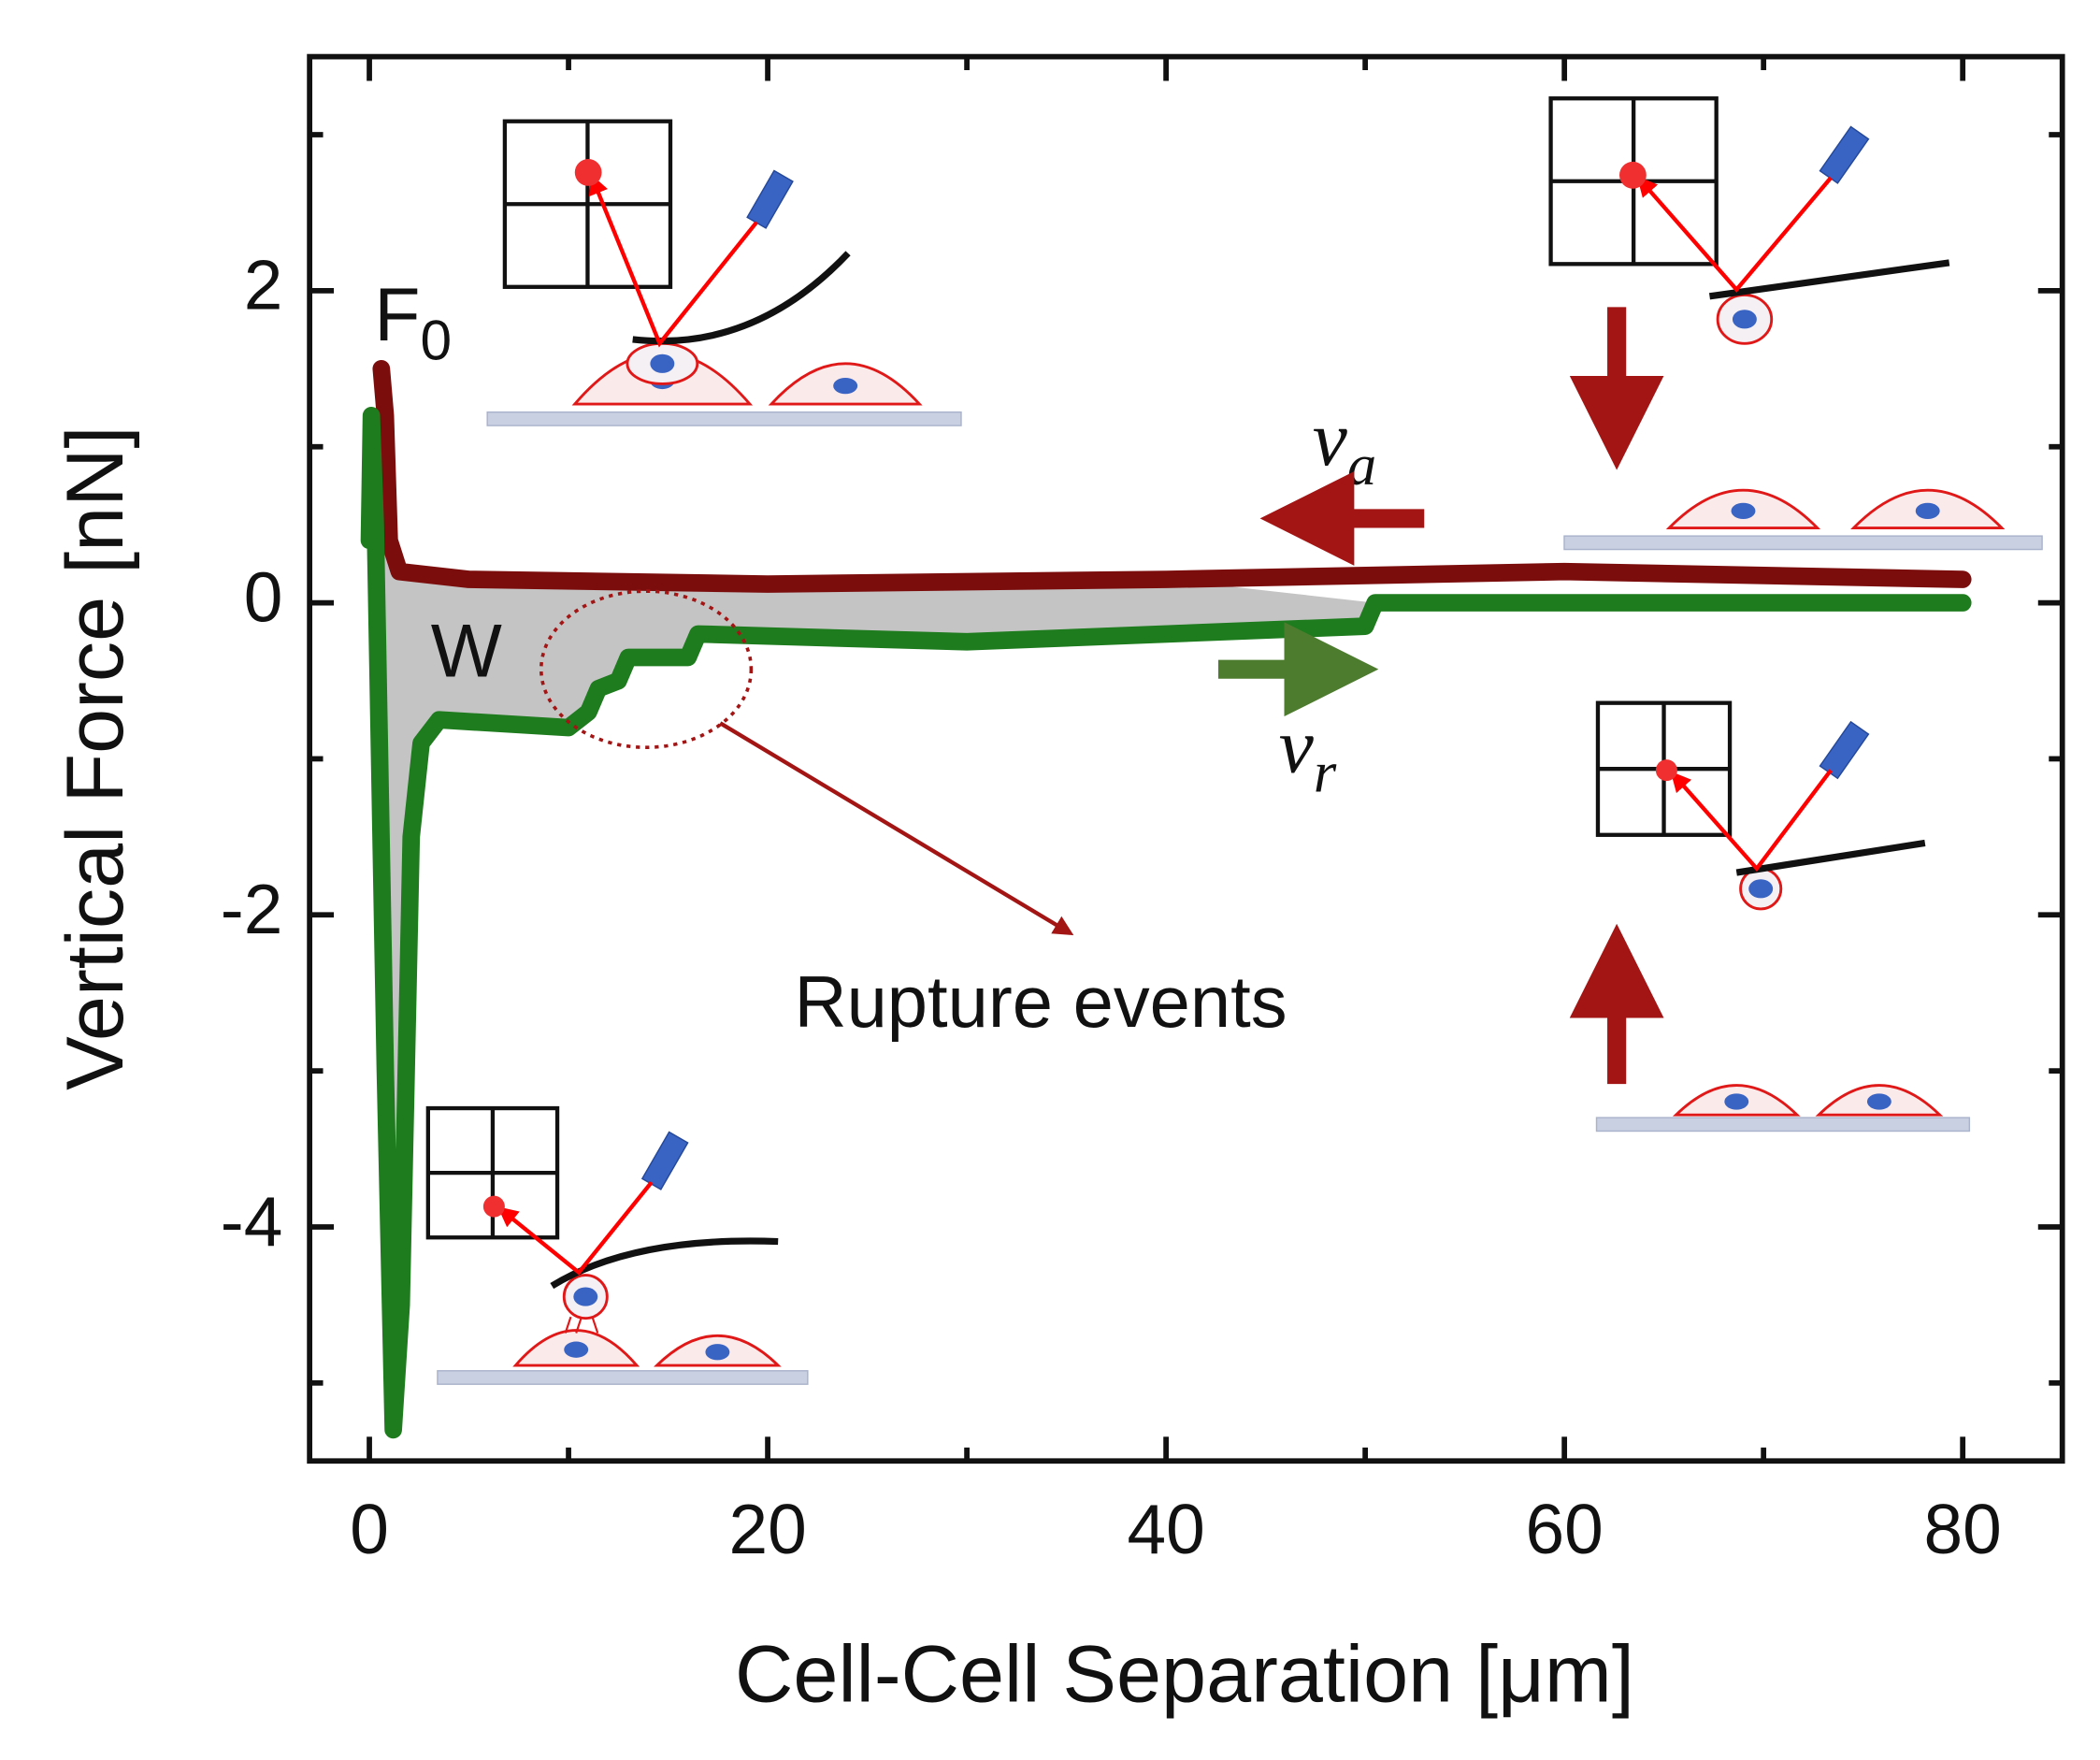 The image size is (2100, 1760). I want to click on rupture-ring, so click(646, 669).